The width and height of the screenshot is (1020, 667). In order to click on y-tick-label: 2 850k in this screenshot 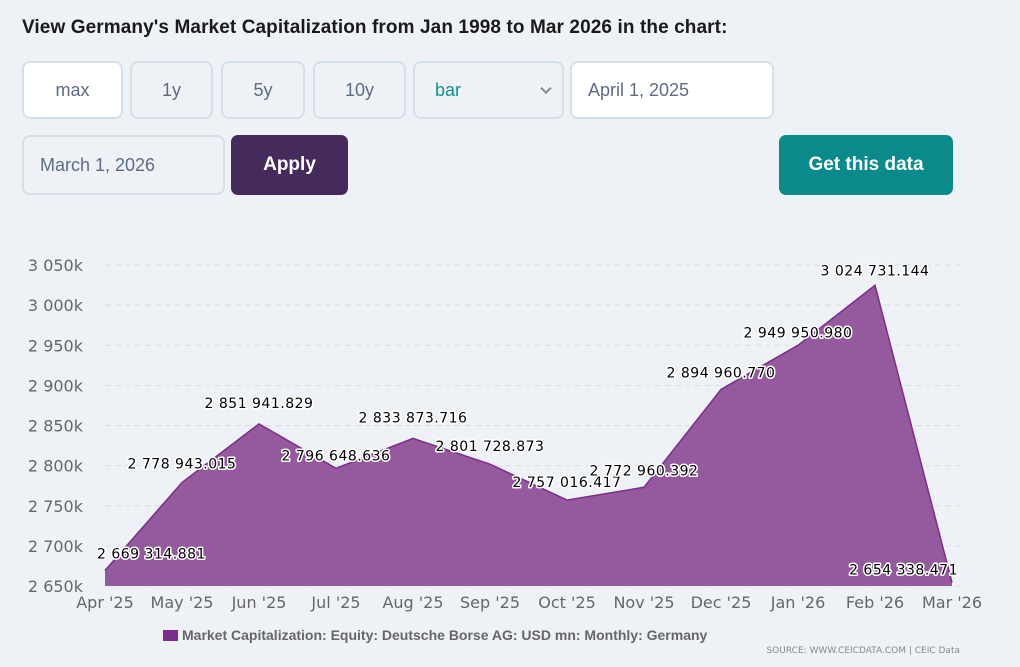, I will do `click(56, 426)`.